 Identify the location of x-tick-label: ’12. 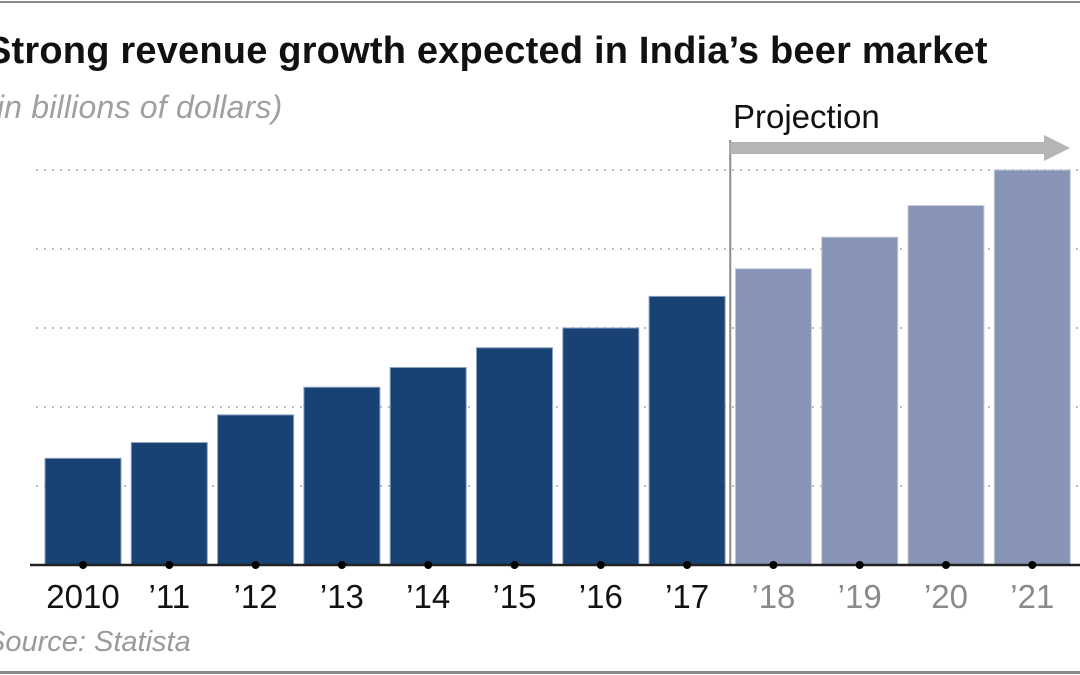
(256, 596).